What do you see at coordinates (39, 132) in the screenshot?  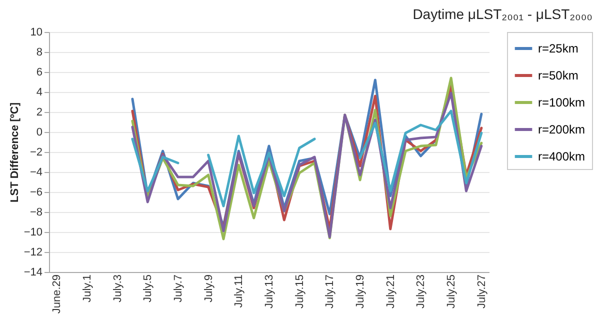 I see `y-tick-label: 0` at bounding box center [39, 132].